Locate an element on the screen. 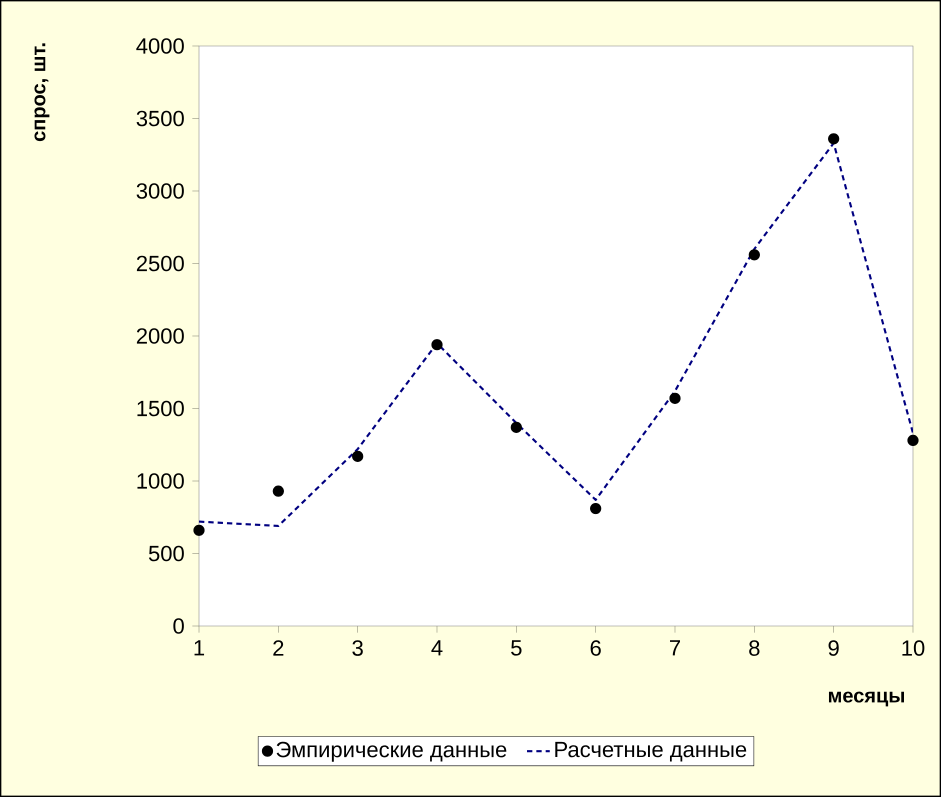  x-tick-label: 4 is located at coordinates (436, 648).